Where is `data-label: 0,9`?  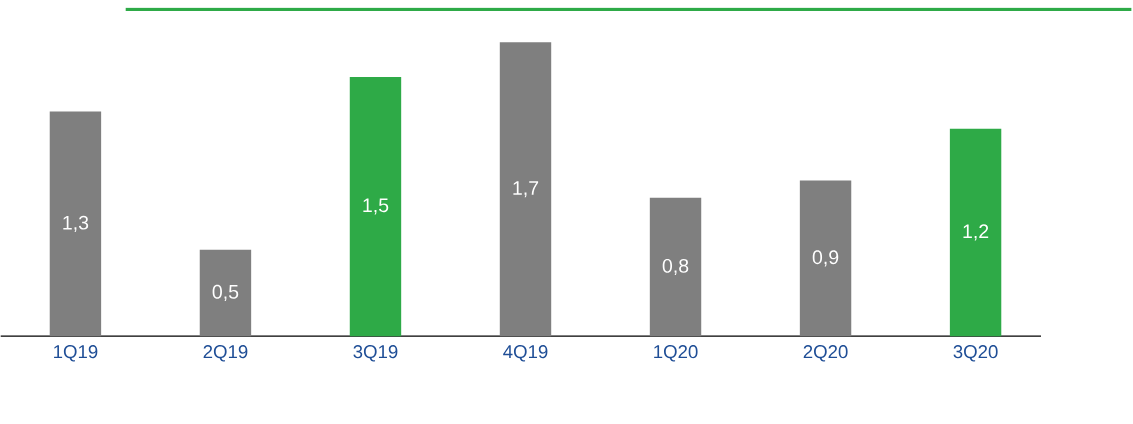 data-label: 0,9 is located at coordinates (825, 258).